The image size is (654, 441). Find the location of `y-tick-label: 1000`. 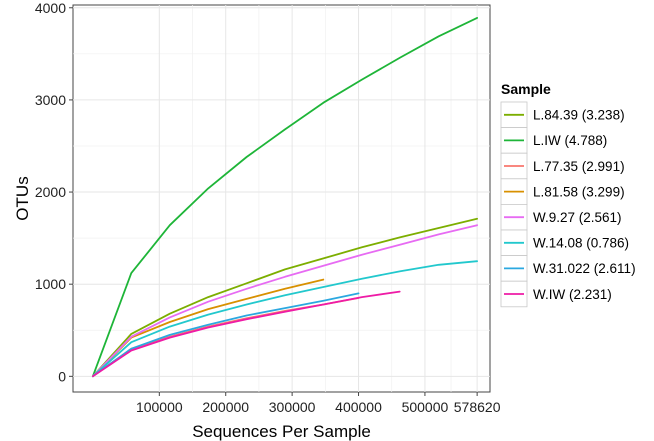

y-tick-label: 1000 is located at coordinates (50, 284).